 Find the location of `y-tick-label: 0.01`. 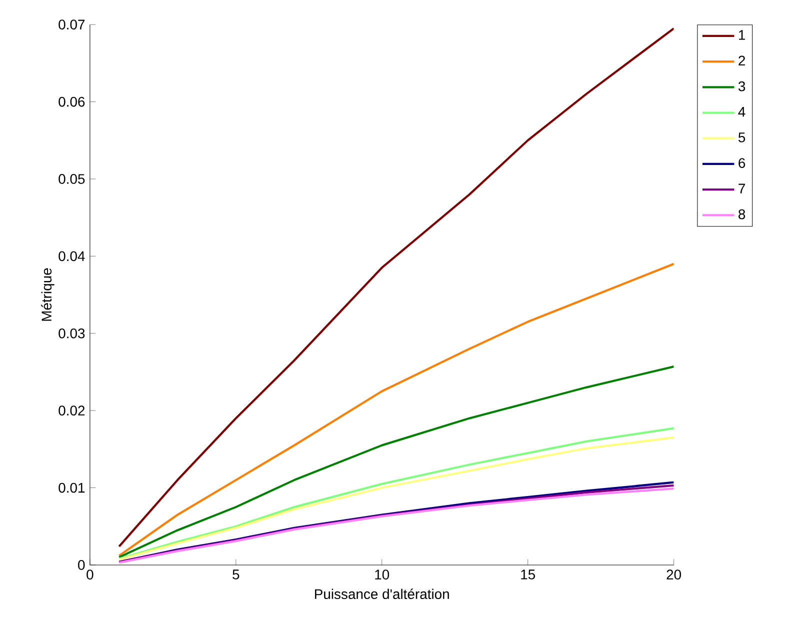

y-tick-label: 0.01 is located at coordinates (71, 487).